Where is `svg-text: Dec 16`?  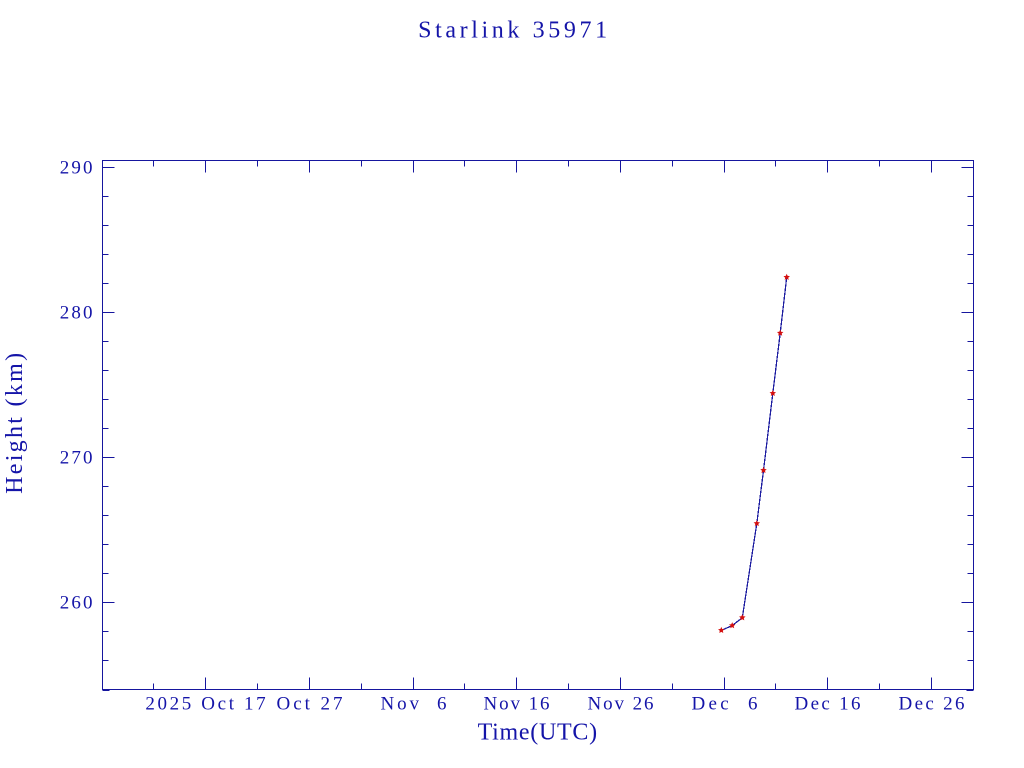
svg-text: Dec 16 is located at coordinates (828, 704).